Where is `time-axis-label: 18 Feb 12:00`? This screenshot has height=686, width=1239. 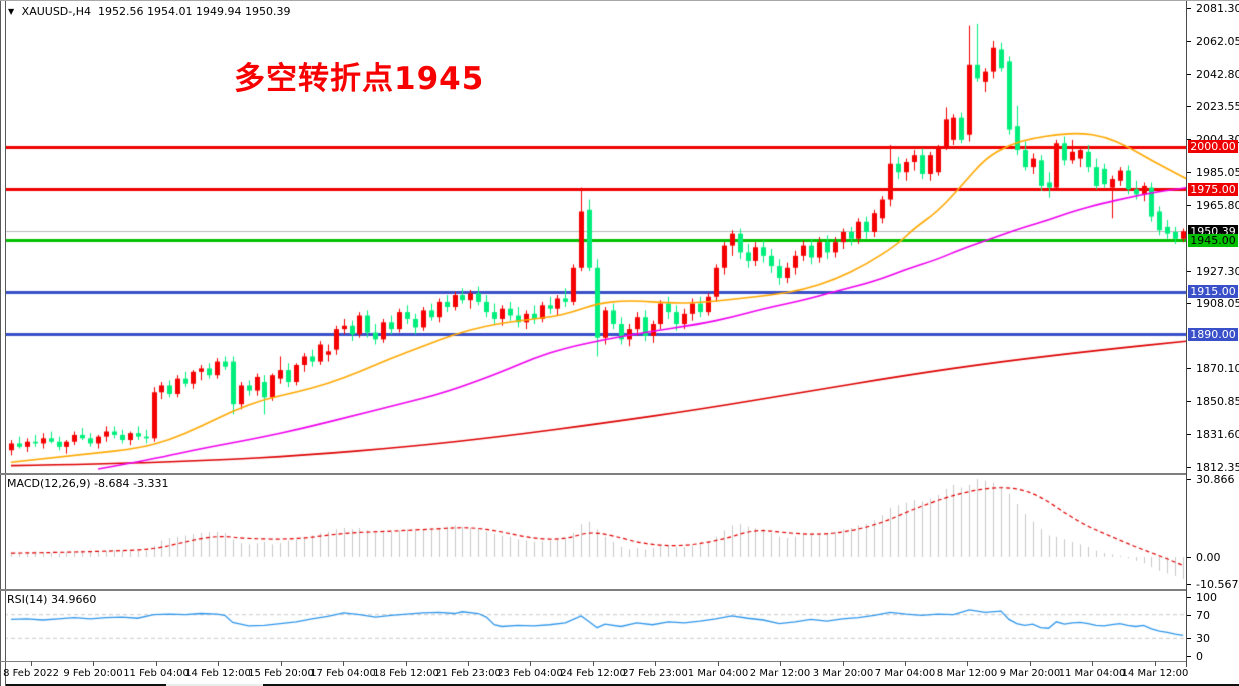 time-axis-label: 18 Feb 12:00 is located at coordinates (406, 673).